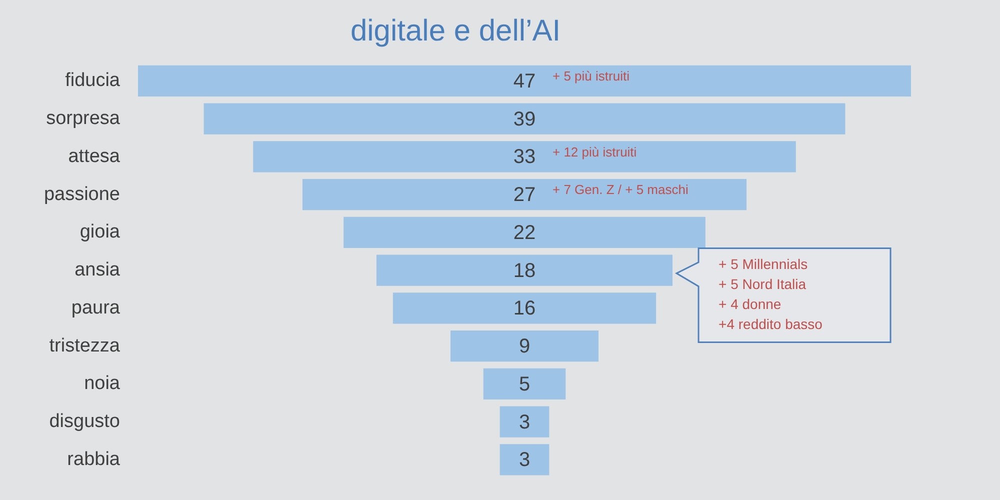 The width and height of the screenshot is (1000, 500). I want to click on category-label: ansia, so click(97, 270).